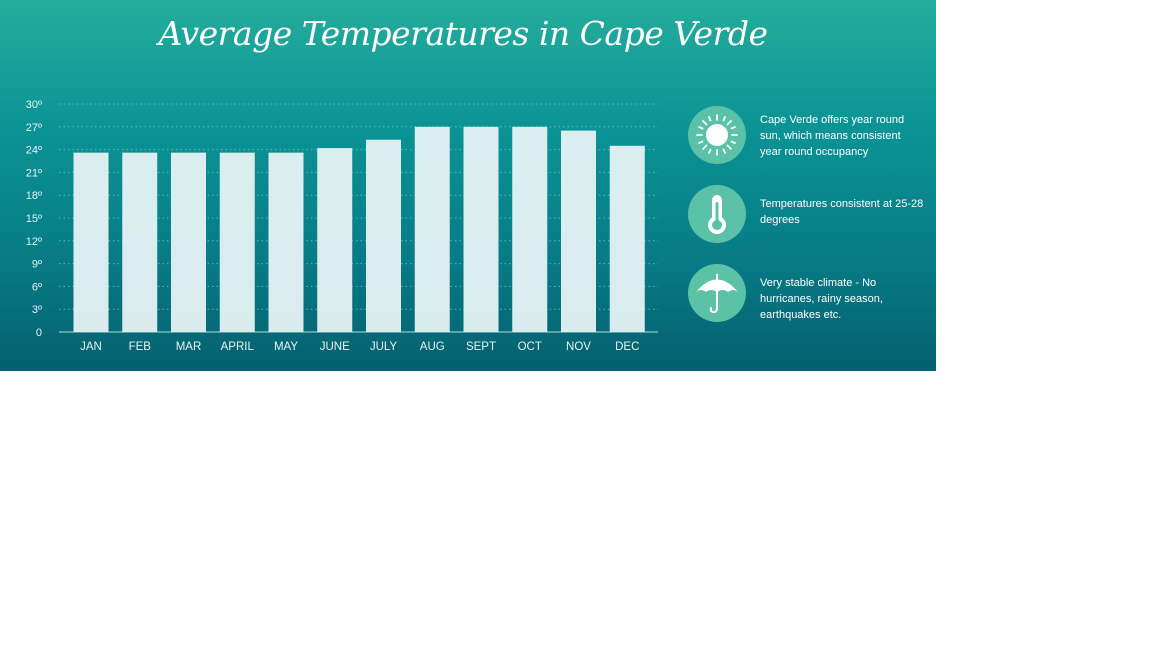  Describe the element at coordinates (37, 287) in the screenshot. I see `y-tick-label: 6º` at that location.